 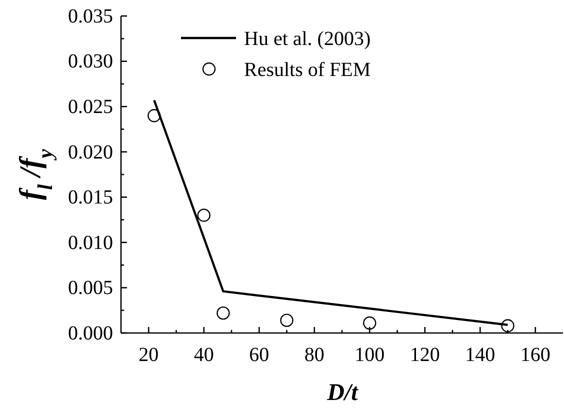 I want to click on x-tick-label: 60, so click(x=259, y=355).